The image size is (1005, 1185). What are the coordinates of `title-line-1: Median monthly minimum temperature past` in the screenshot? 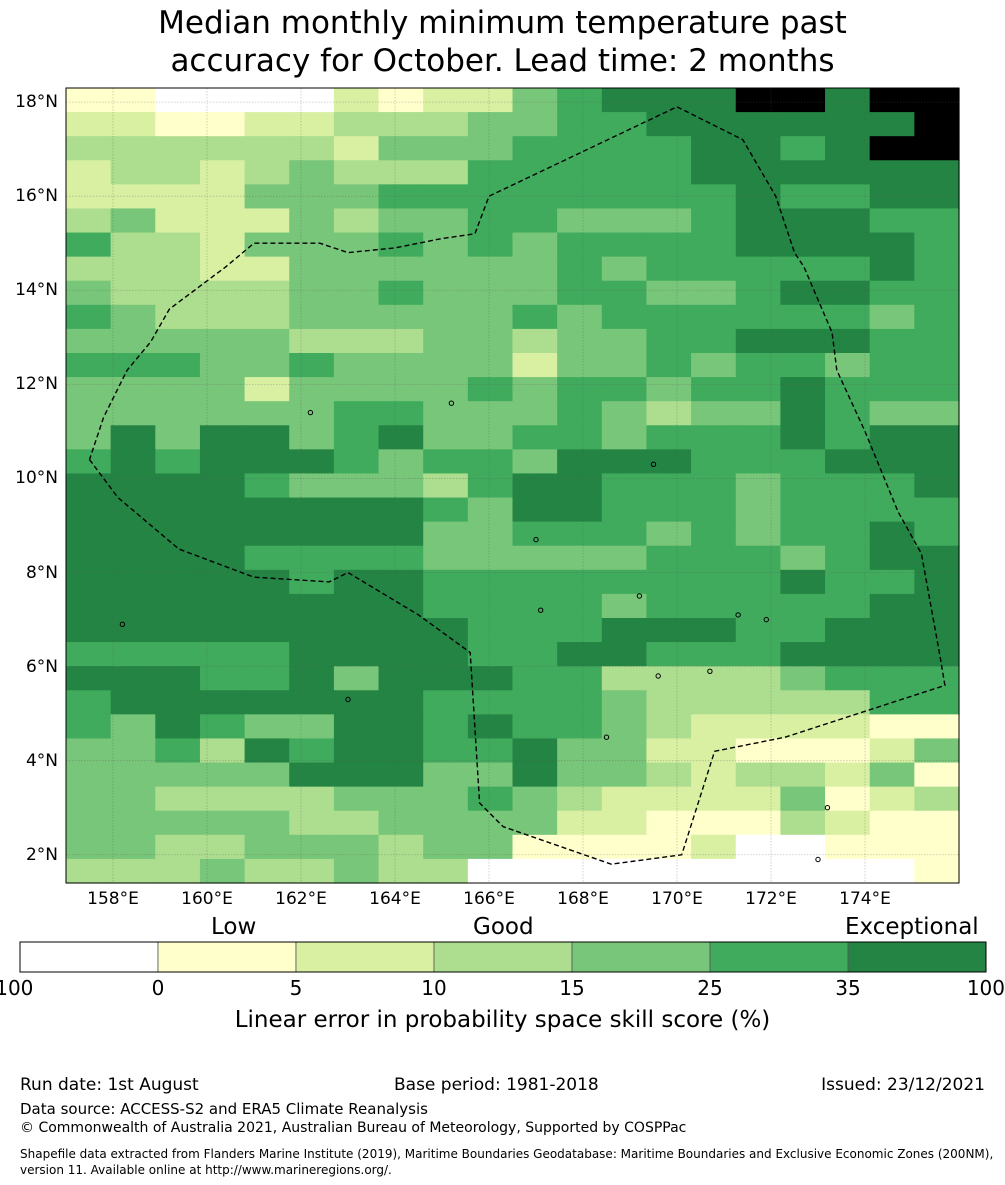 It's located at (502, 23).